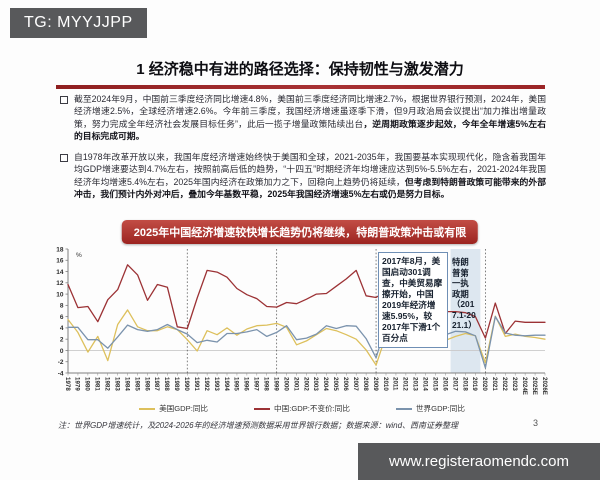 The image size is (600, 480). What do you see at coordinates (300, 69) in the screenshot?
I see `page-title: 1 经济稳中有进的路径选择：保持韧性与激发潜力` at bounding box center [300, 69].